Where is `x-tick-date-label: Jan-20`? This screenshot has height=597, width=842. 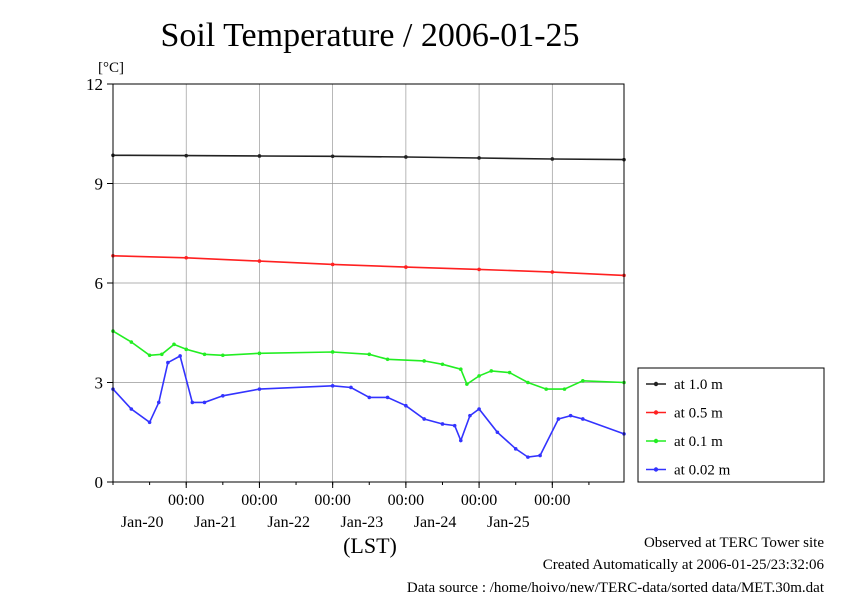
x-tick-date-label: Jan-20 is located at coordinates (142, 522).